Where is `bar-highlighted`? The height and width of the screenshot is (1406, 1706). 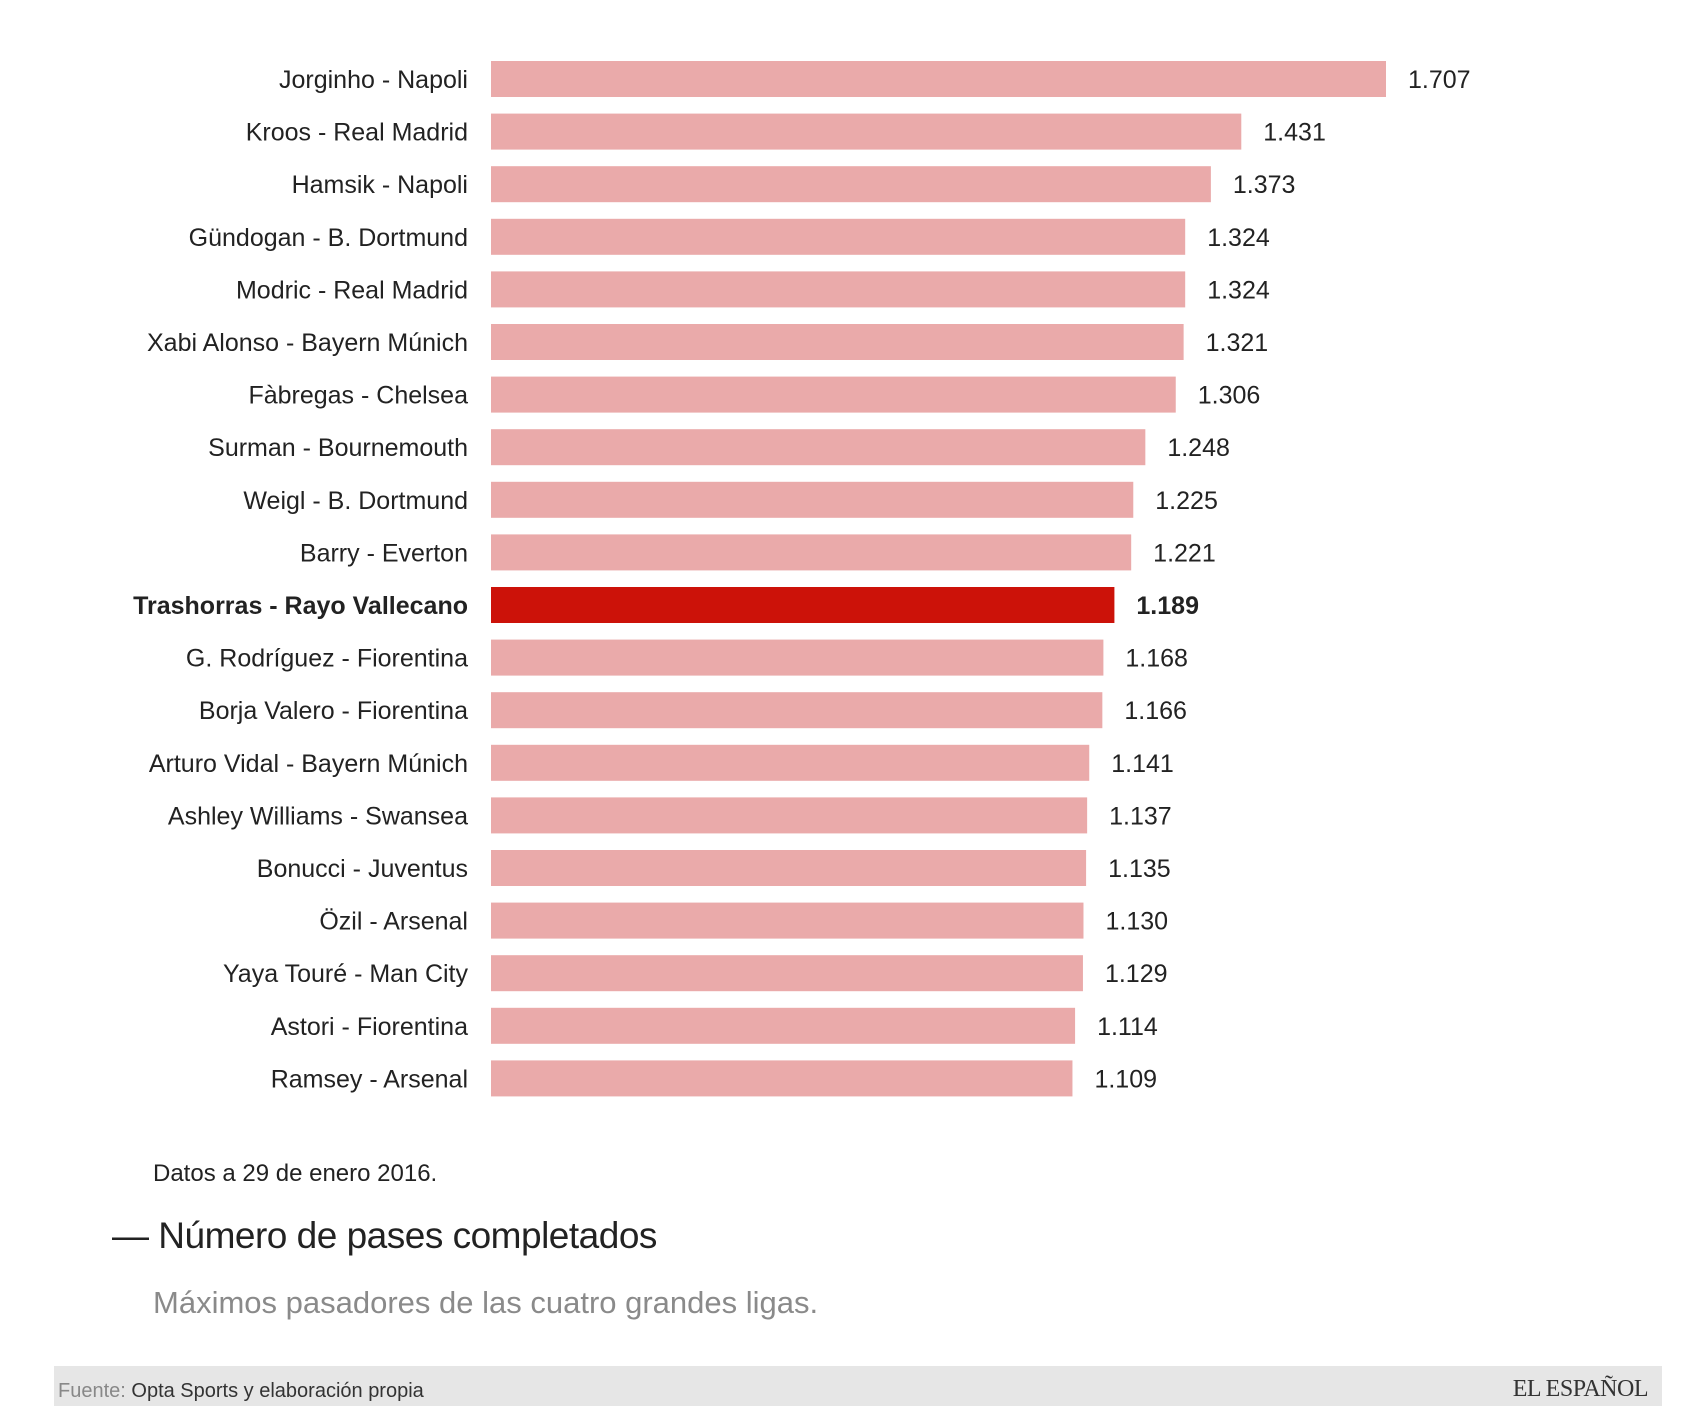
bar-highlighted is located at coordinates (803, 605).